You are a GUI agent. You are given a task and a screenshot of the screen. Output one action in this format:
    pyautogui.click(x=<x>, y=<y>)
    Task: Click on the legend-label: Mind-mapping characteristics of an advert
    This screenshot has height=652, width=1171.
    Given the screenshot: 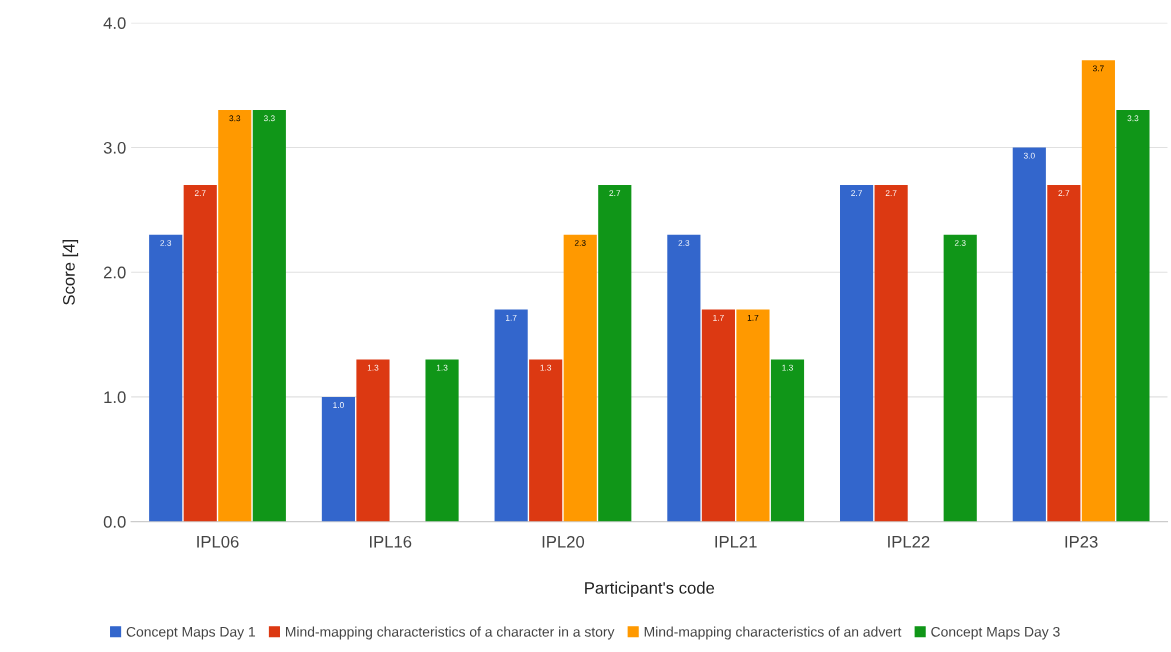 What is the action you would take?
    pyautogui.click(x=773, y=633)
    